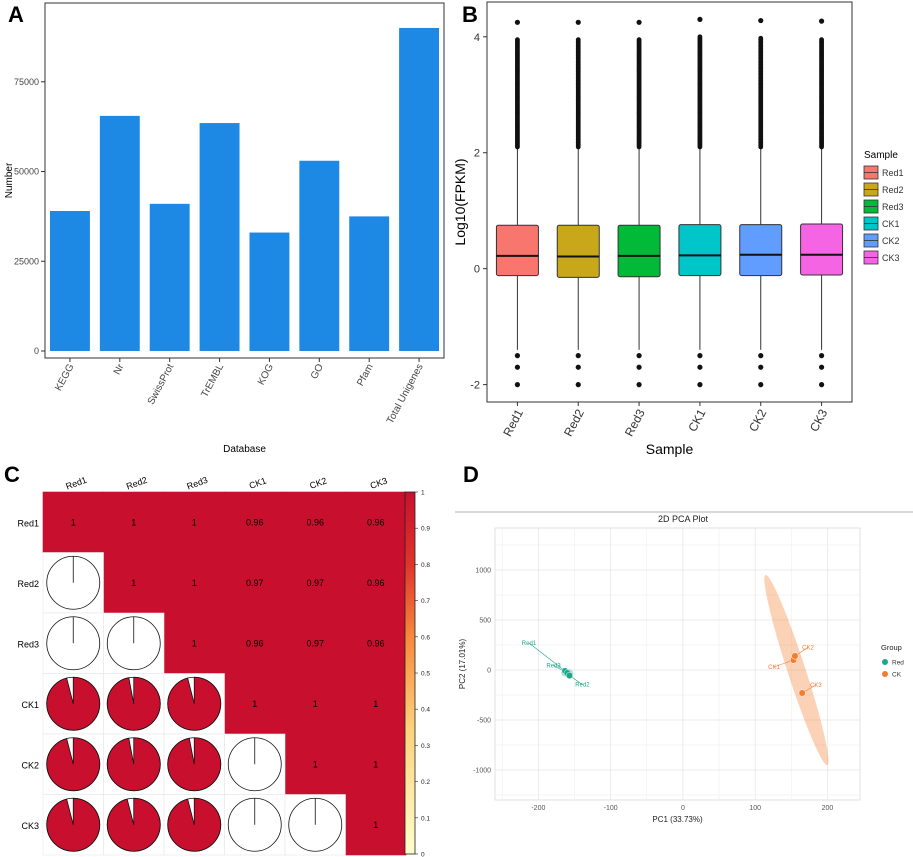  Describe the element at coordinates (76, 483) in the screenshot. I see `column-label: Red1` at that location.